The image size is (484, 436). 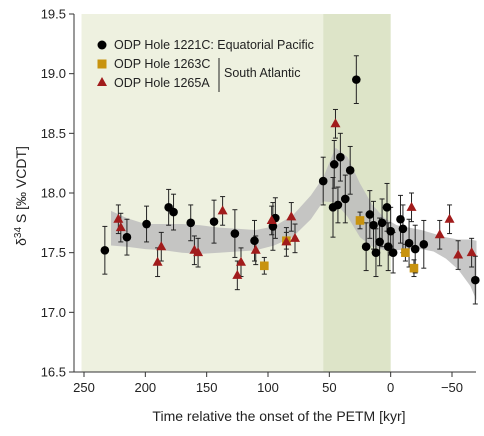 I want to click on x-tick-label: −50, so click(x=452, y=387).